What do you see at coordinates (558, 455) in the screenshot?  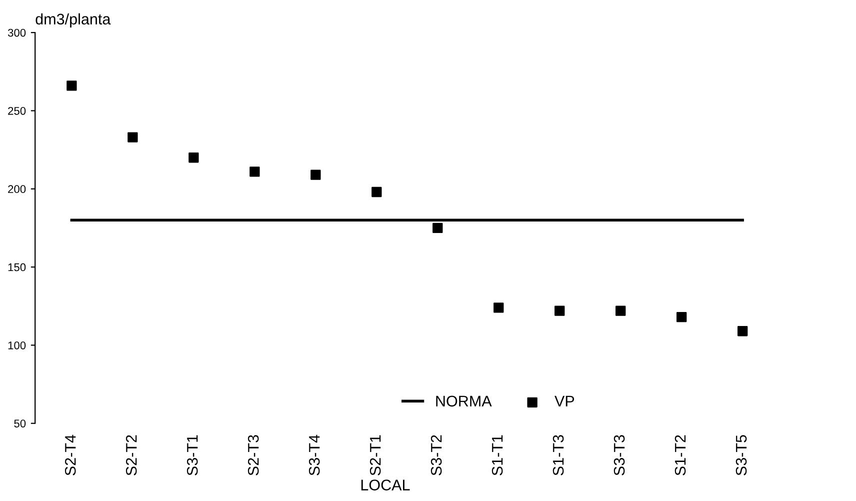 I see `x-tick-label: S1-T3` at bounding box center [558, 455].